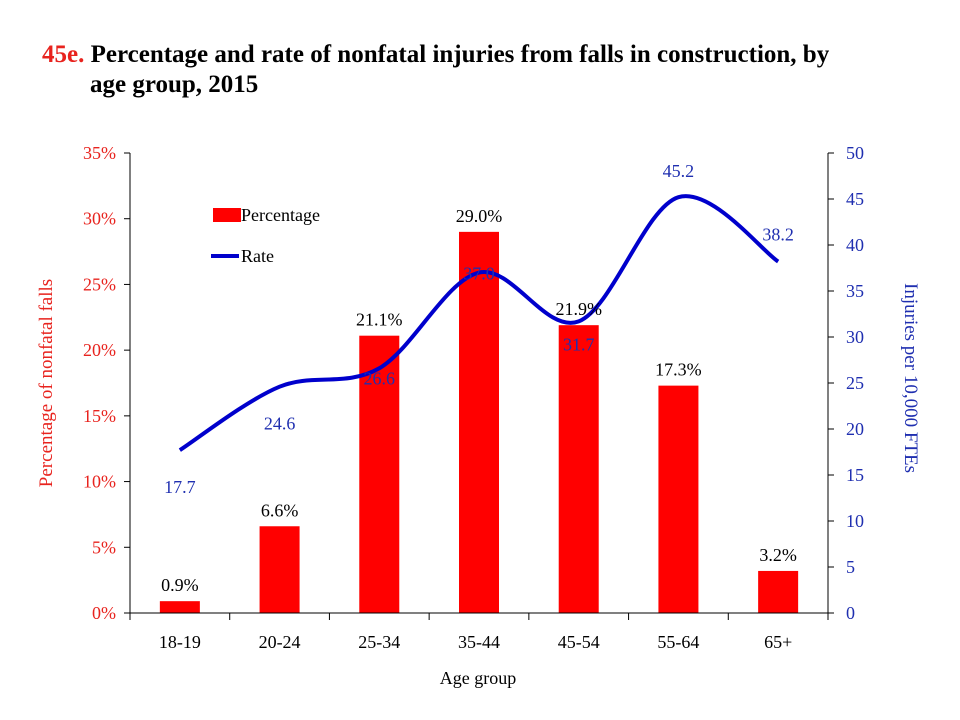  I want to click on title-line-2: age group, 2015, so click(174, 84).